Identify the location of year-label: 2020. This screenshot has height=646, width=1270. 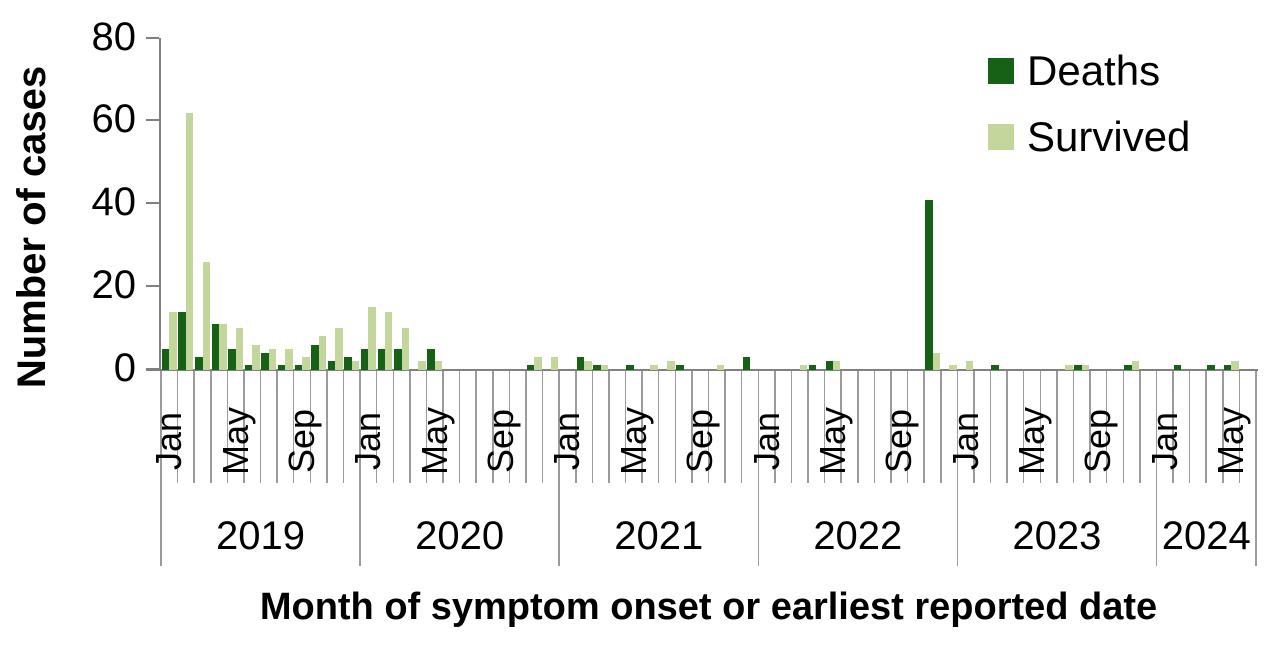
(460, 536).